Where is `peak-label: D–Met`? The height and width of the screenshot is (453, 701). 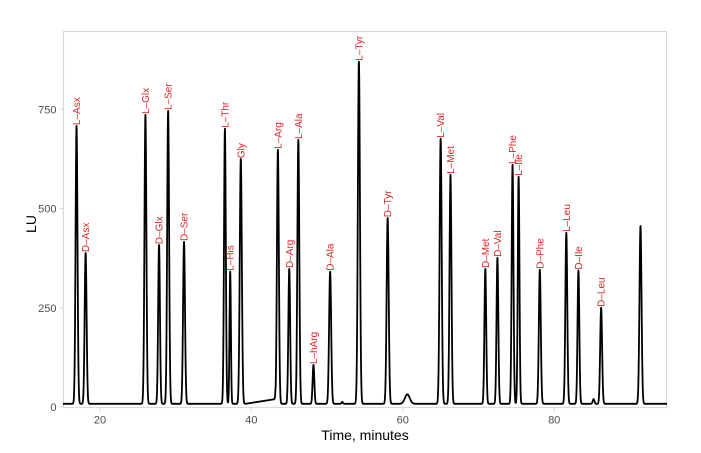 peak-label: D–Met is located at coordinates (486, 253).